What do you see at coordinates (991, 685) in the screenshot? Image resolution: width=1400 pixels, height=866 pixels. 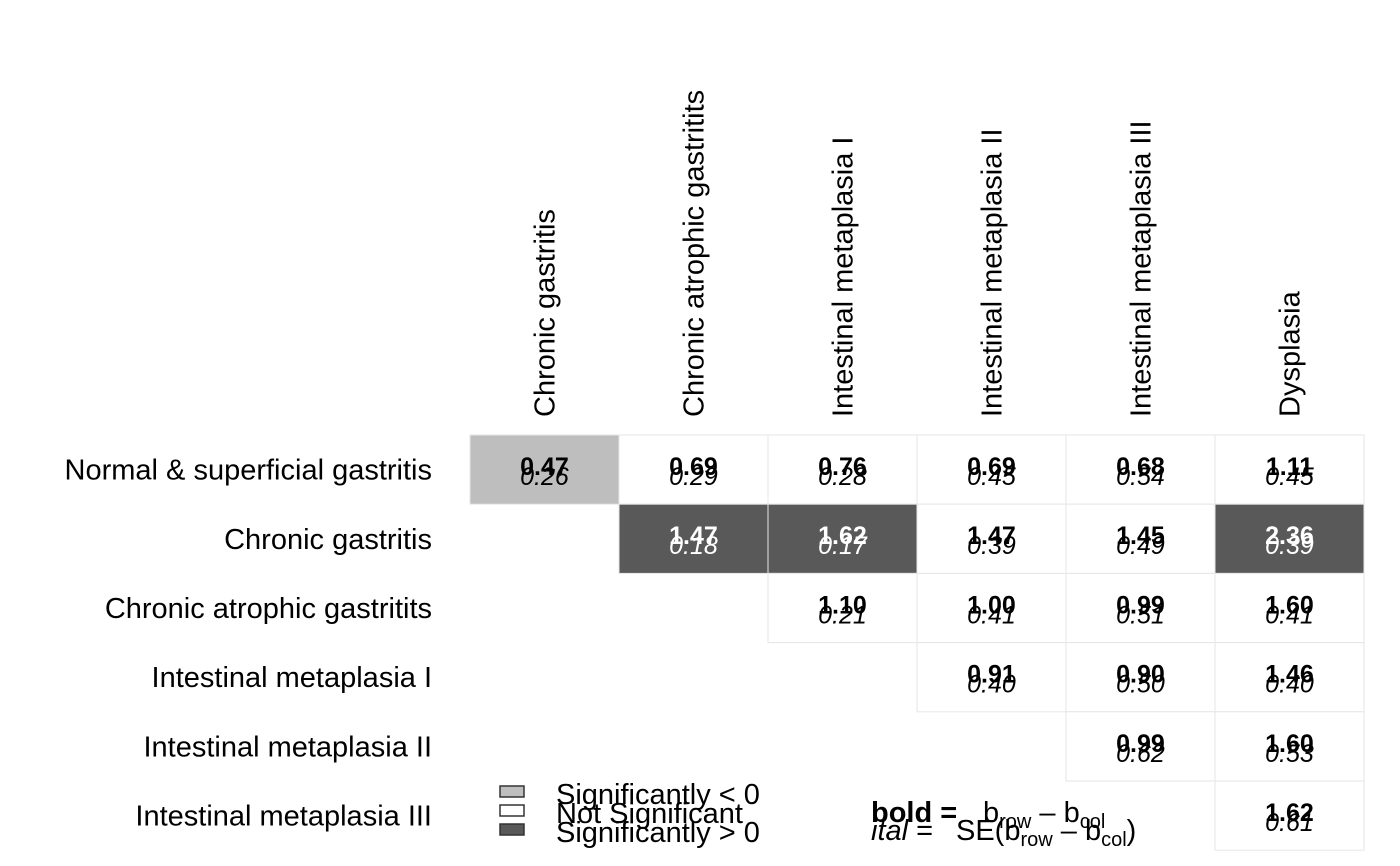 I see `cell-se: 0.40` at bounding box center [991, 685].